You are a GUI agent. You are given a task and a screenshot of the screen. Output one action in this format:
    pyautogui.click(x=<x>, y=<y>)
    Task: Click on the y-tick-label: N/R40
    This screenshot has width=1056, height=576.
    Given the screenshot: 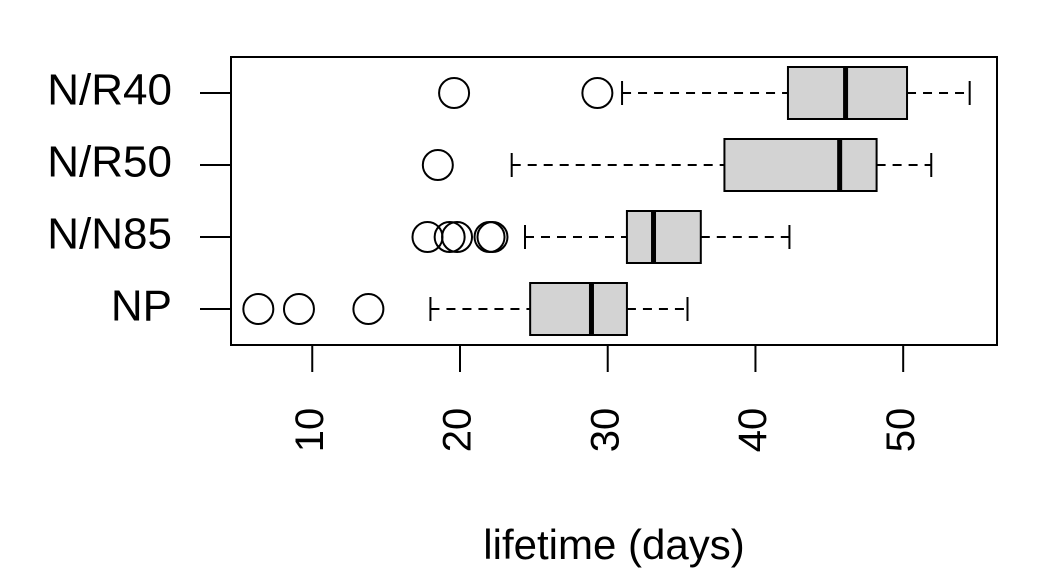 What is the action you would take?
    pyautogui.click(x=109, y=90)
    